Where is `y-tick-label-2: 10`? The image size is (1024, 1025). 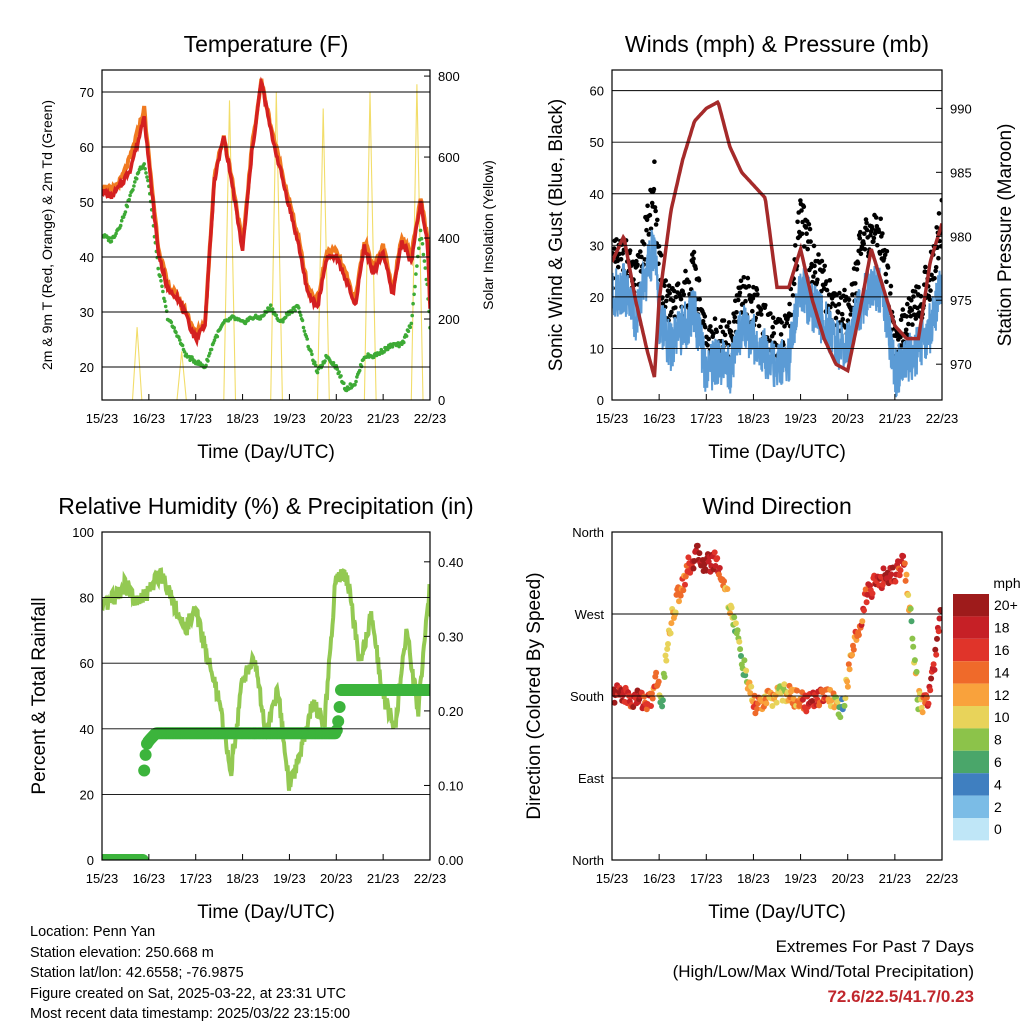
y-tick-label-2: 10 is located at coordinates (597, 348).